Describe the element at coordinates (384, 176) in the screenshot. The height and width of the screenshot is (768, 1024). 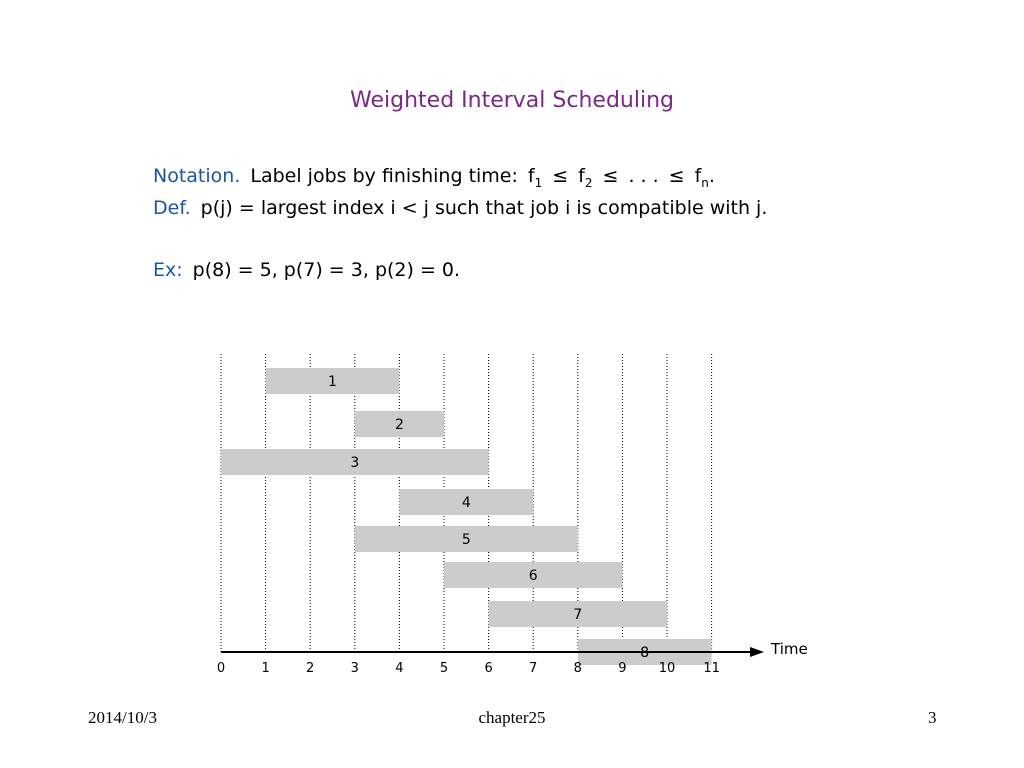
I see `notation-text: Label jobs by finishing time:` at that location.